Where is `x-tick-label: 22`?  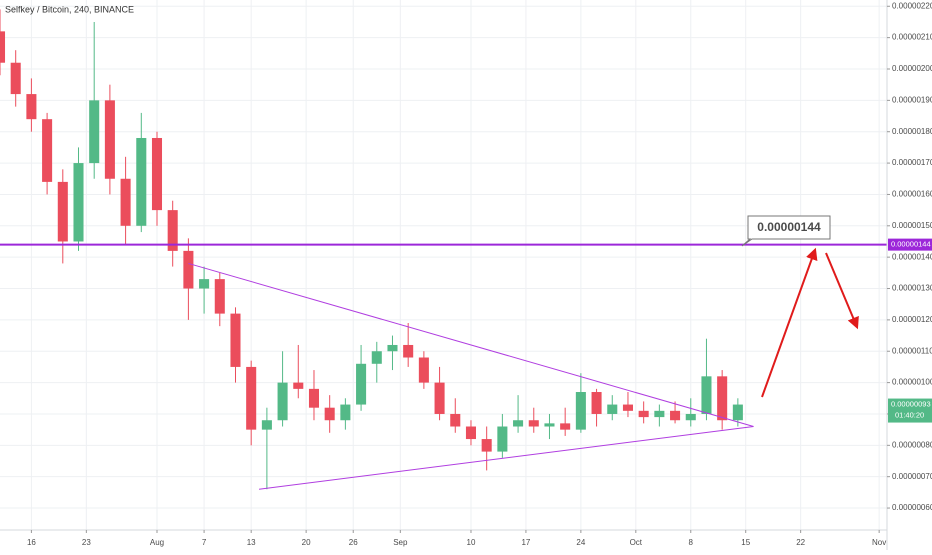
x-tick-label: 22 is located at coordinates (800, 542).